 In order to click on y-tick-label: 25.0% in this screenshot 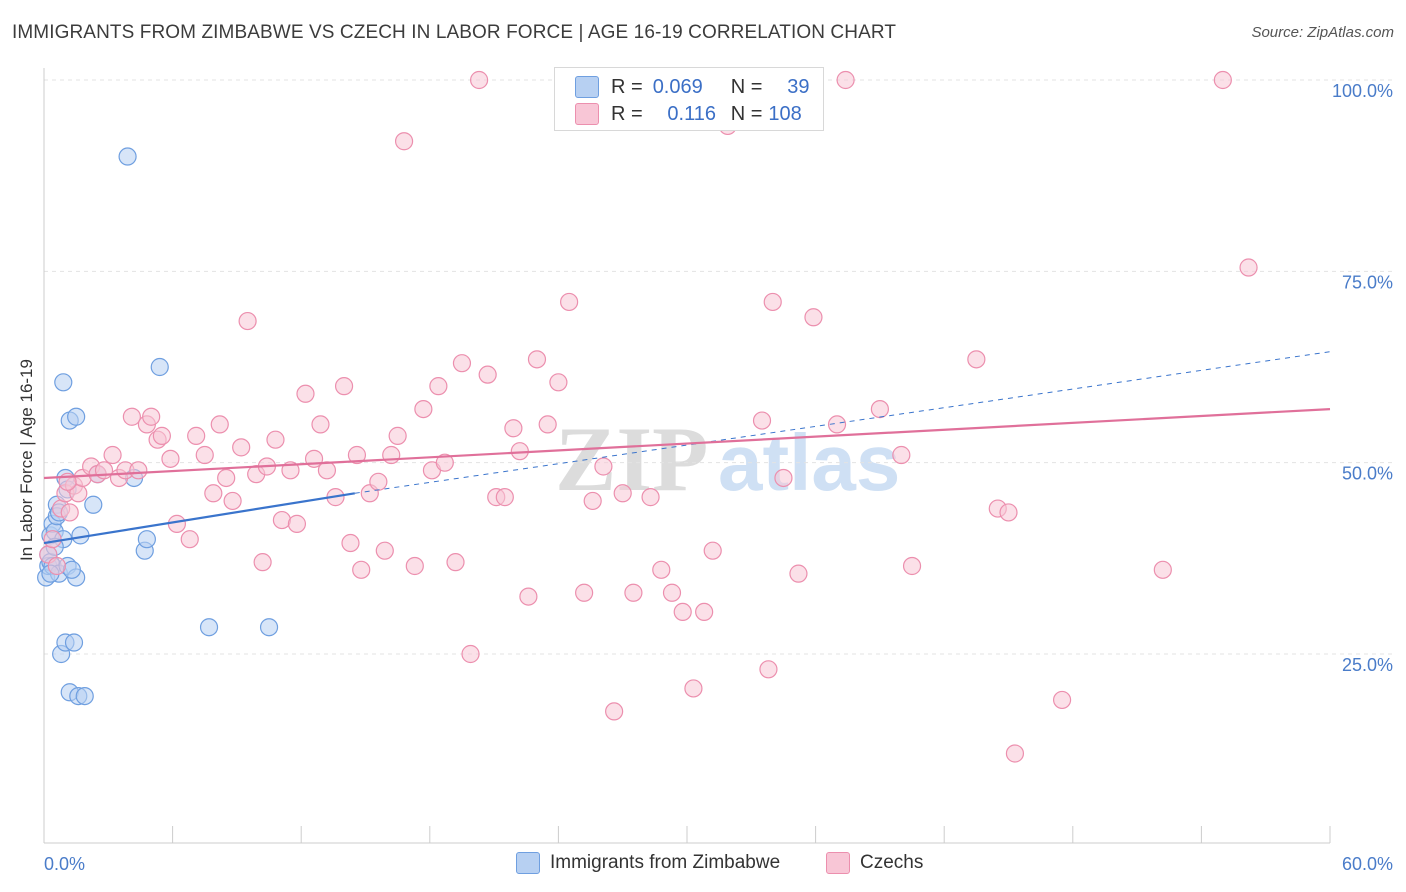, I will do `click(1367, 665)`.